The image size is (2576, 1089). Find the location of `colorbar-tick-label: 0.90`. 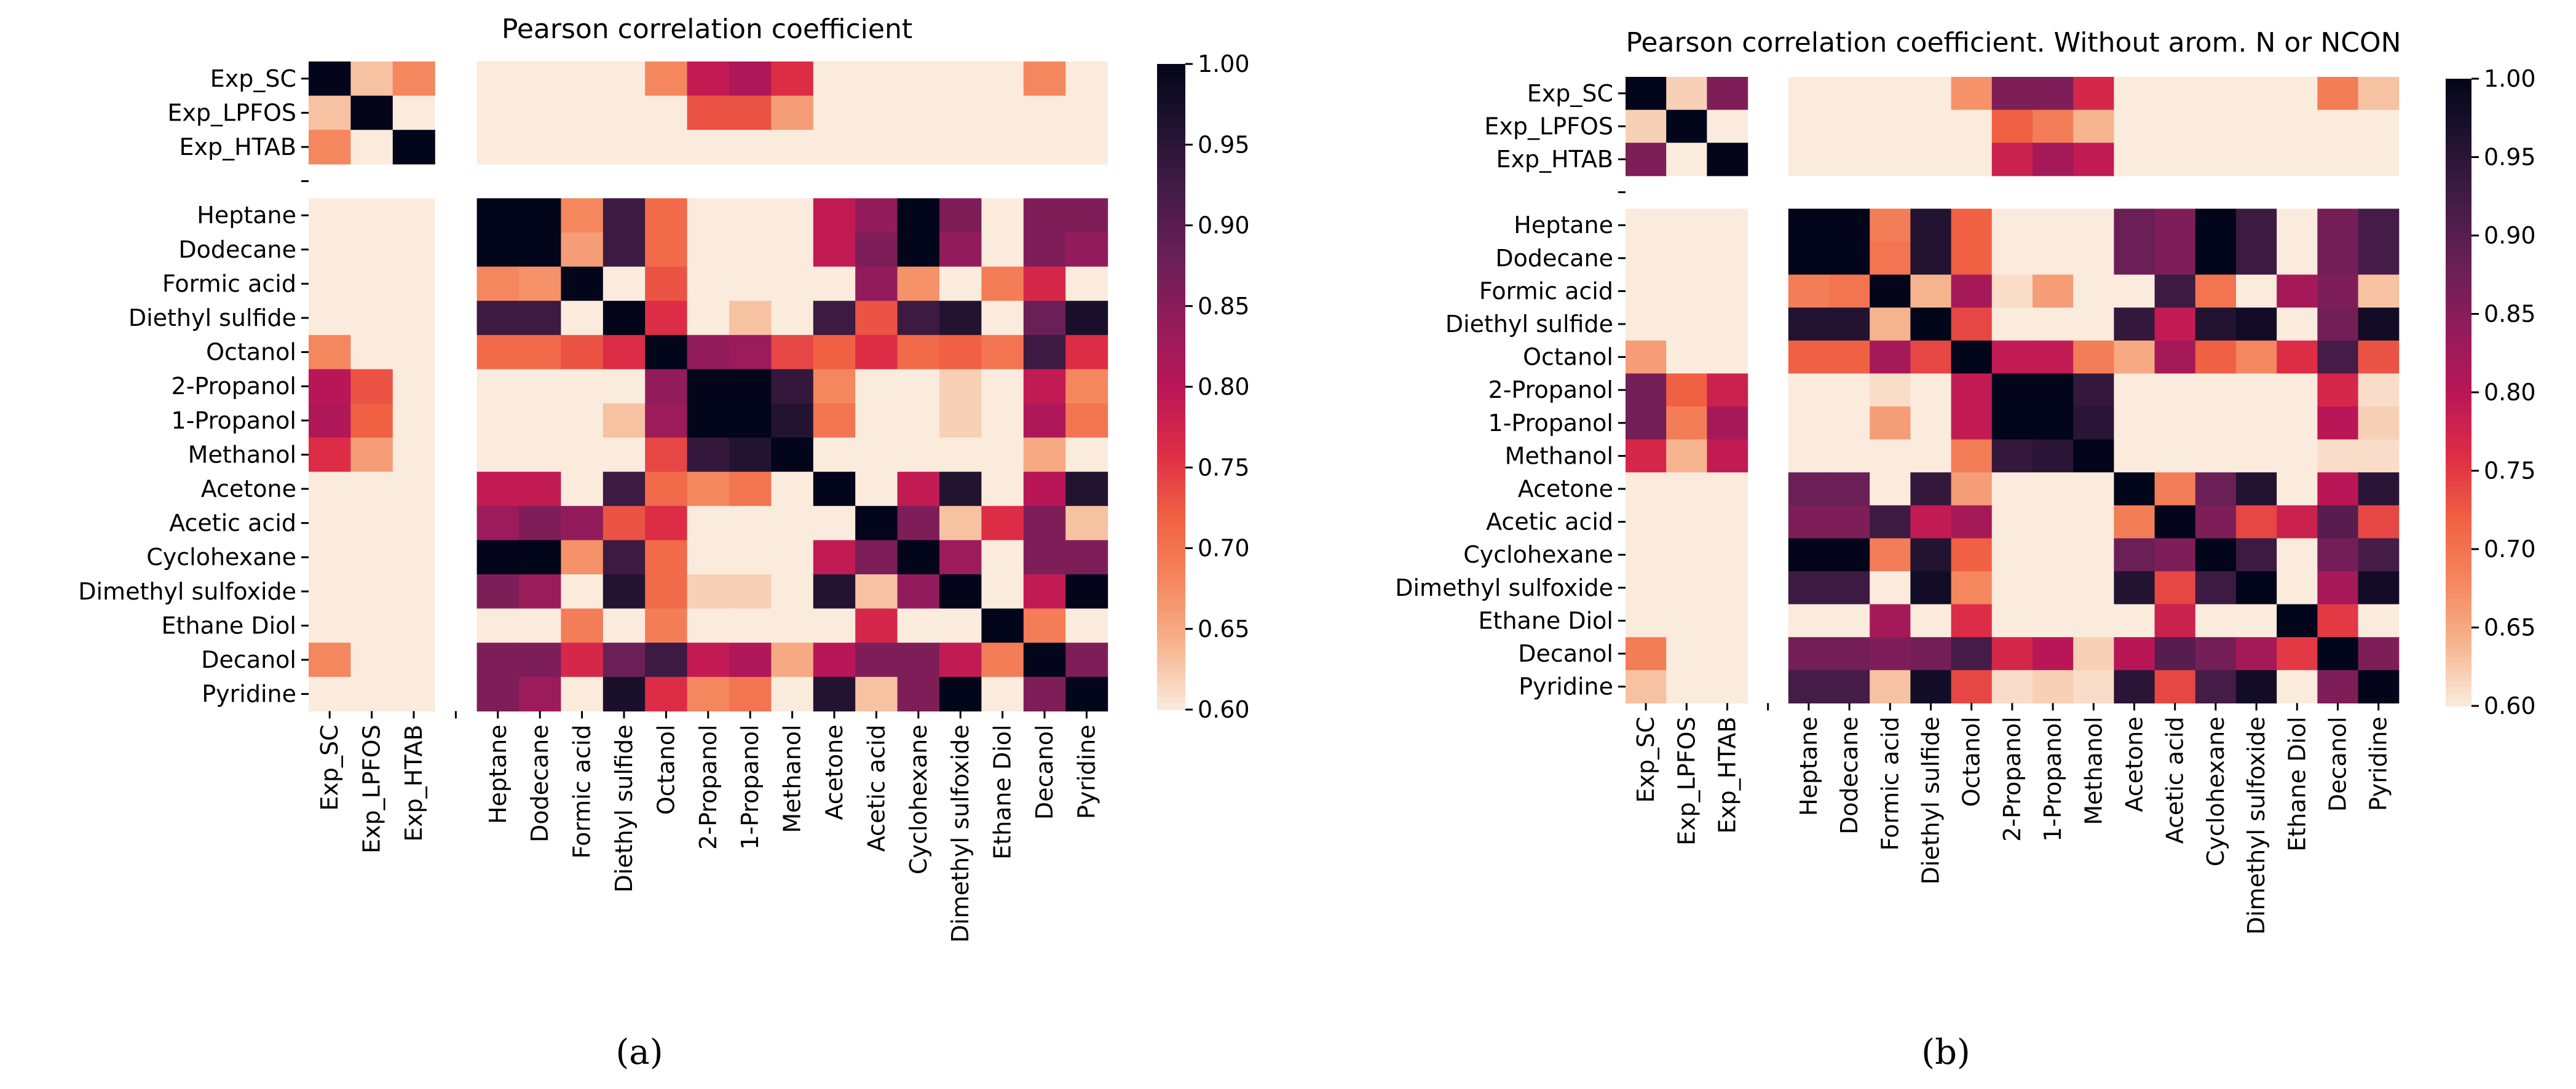

colorbar-tick-label: 0.90 is located at coordinates (2510, 236).